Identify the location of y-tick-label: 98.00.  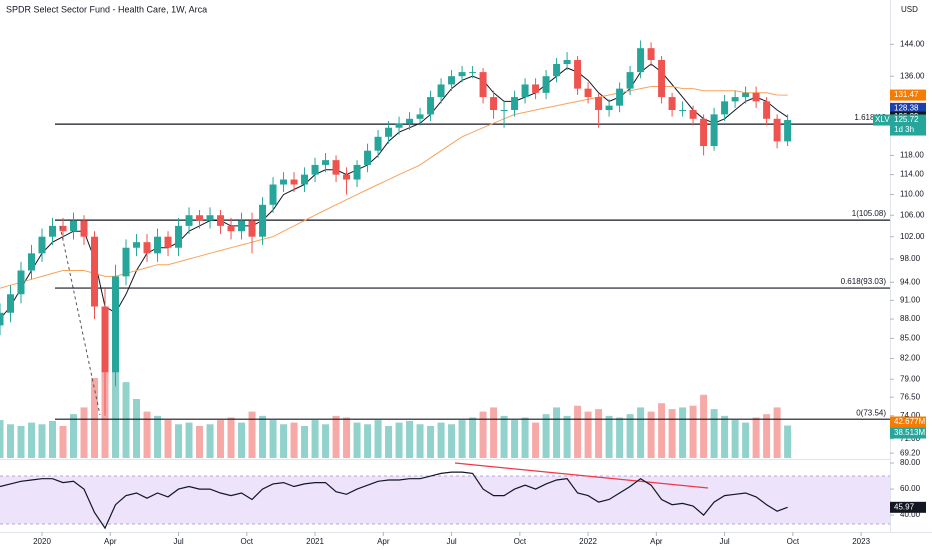
(910, 258).